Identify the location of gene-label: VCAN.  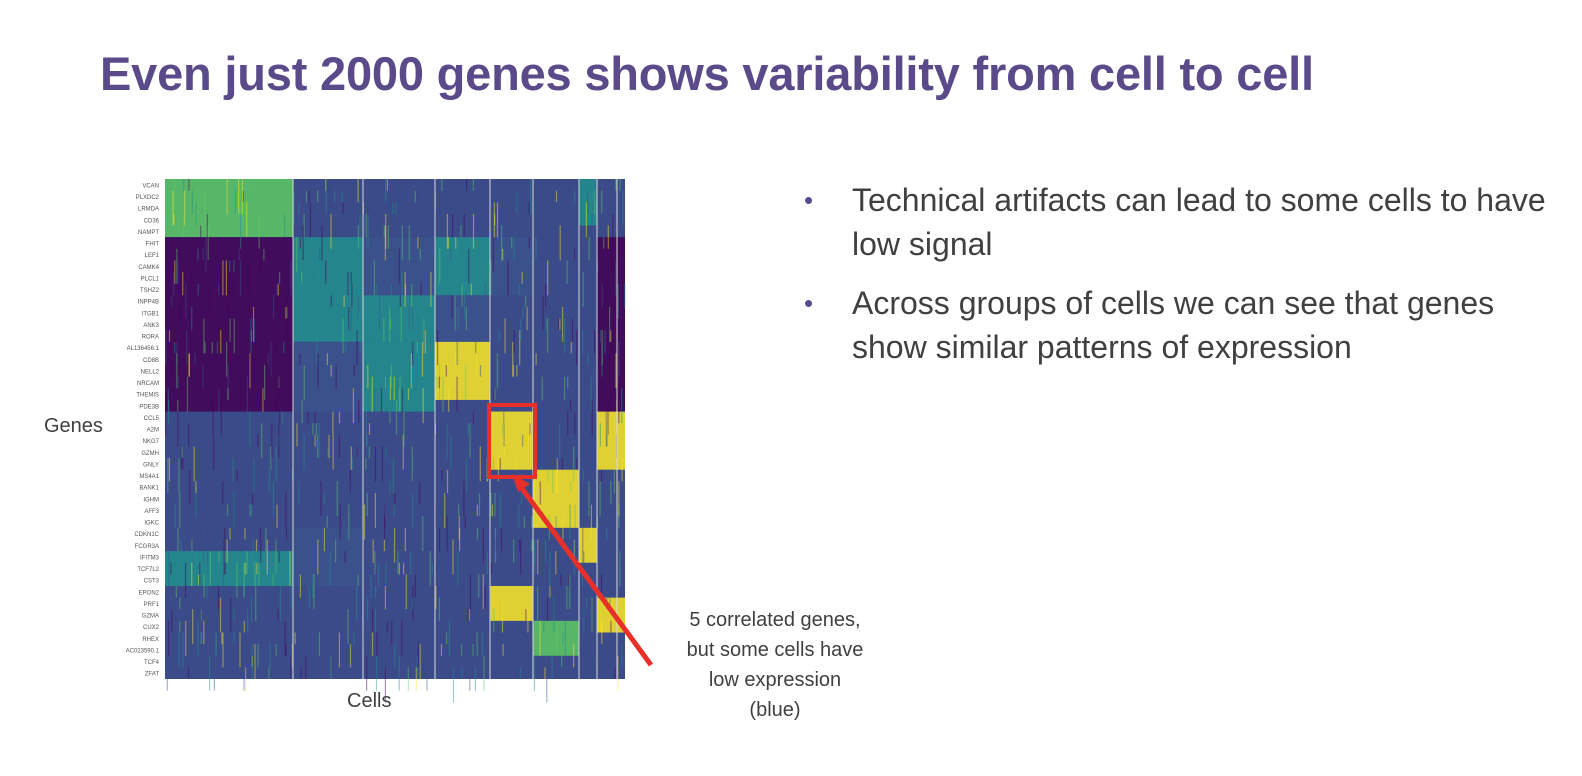
(150, 186).